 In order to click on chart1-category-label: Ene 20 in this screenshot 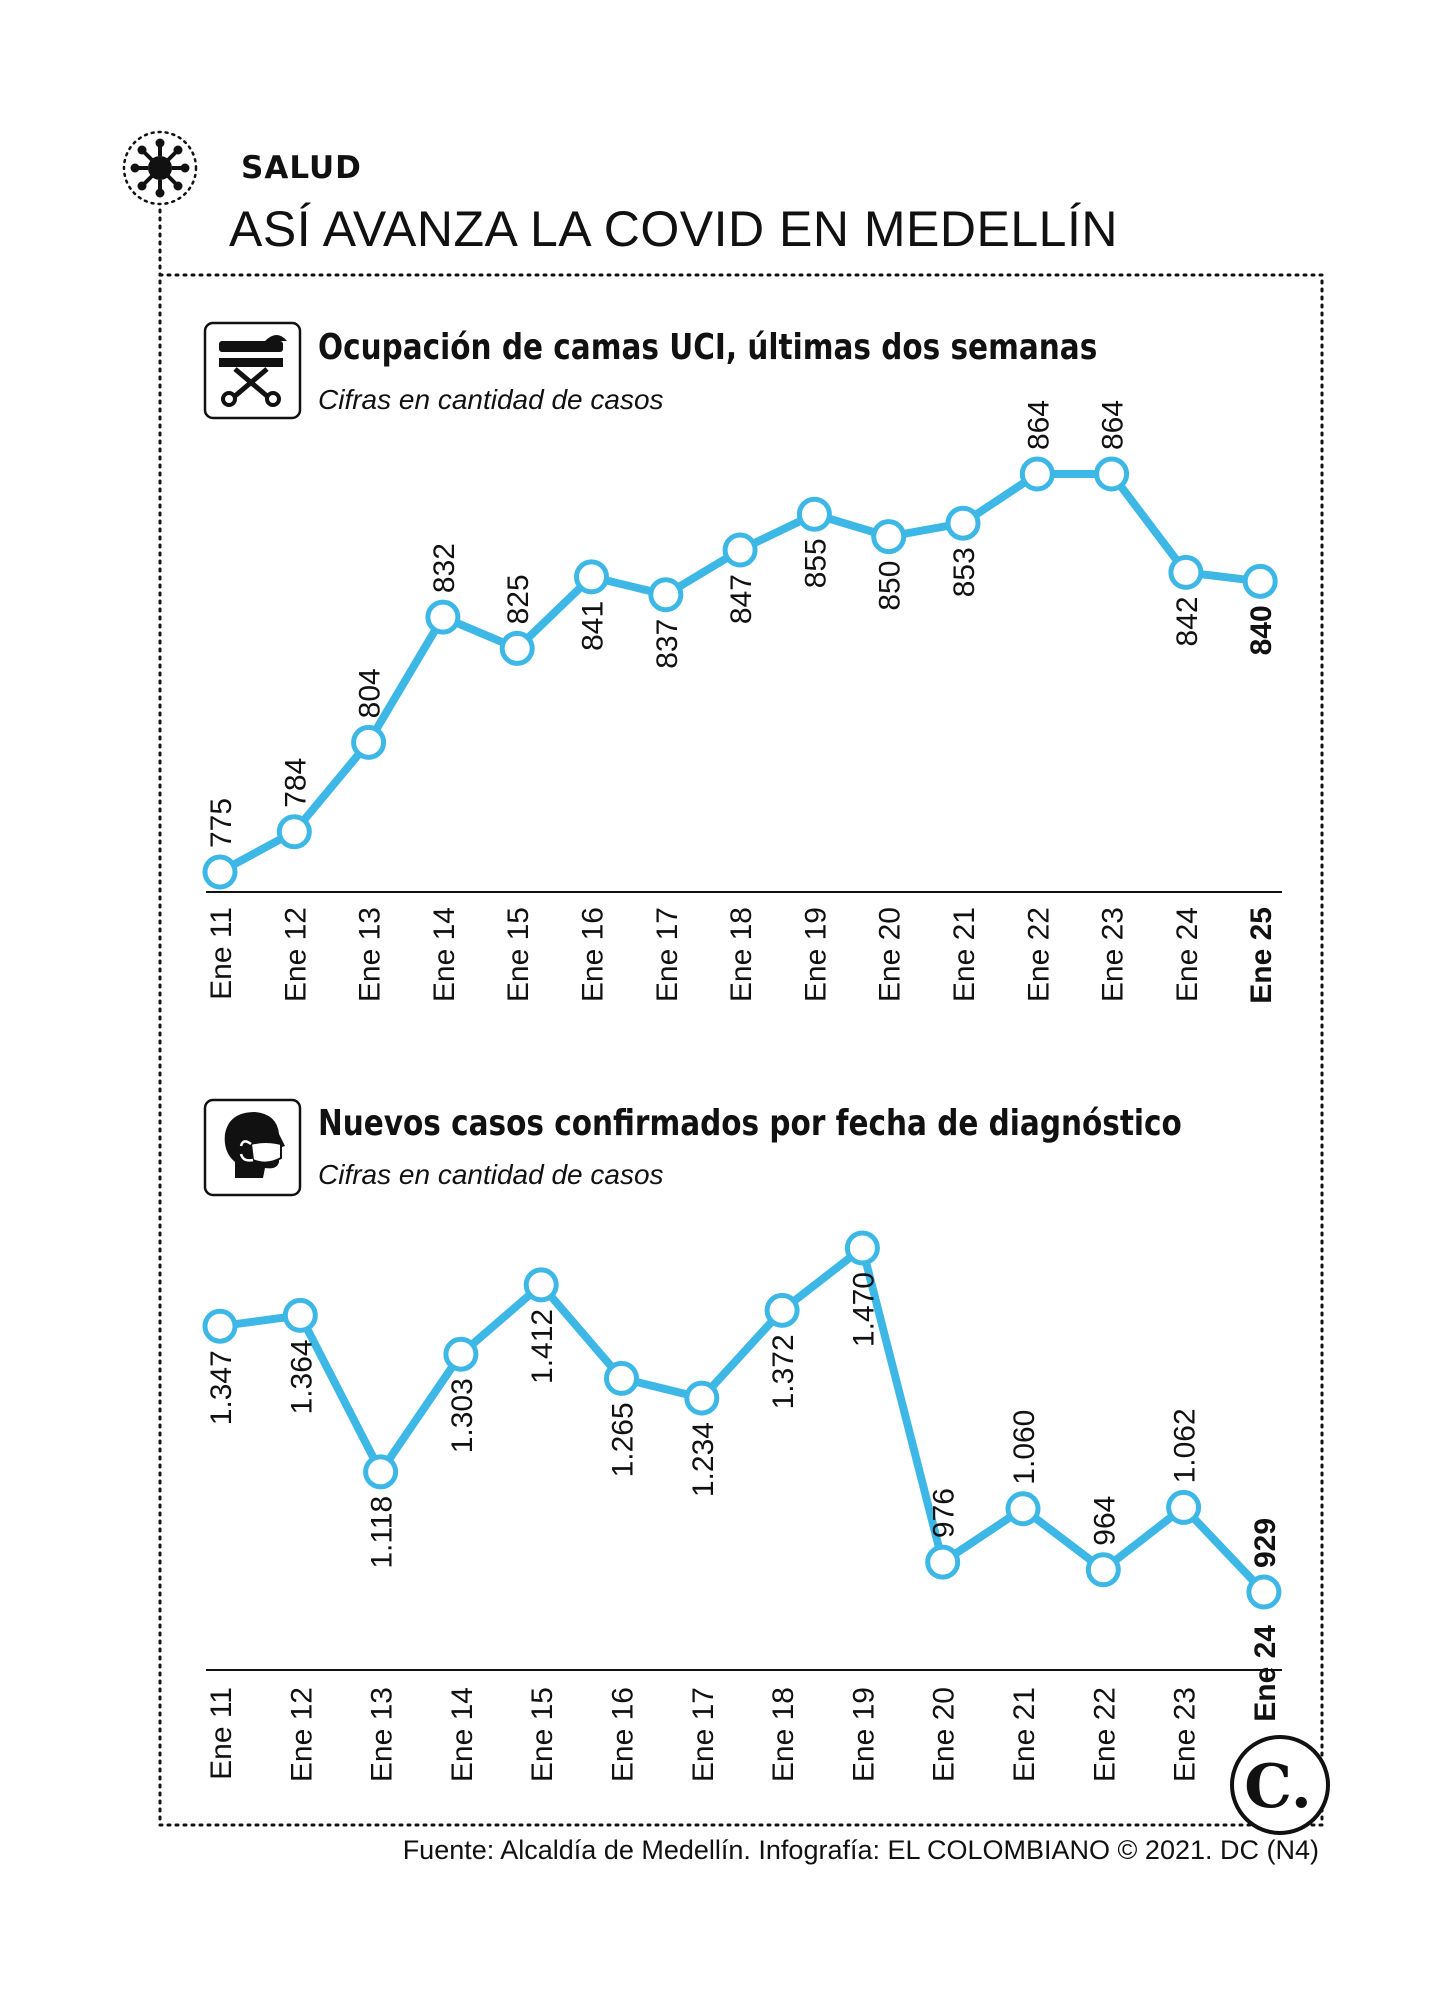, I will do `click(890, 954)`.